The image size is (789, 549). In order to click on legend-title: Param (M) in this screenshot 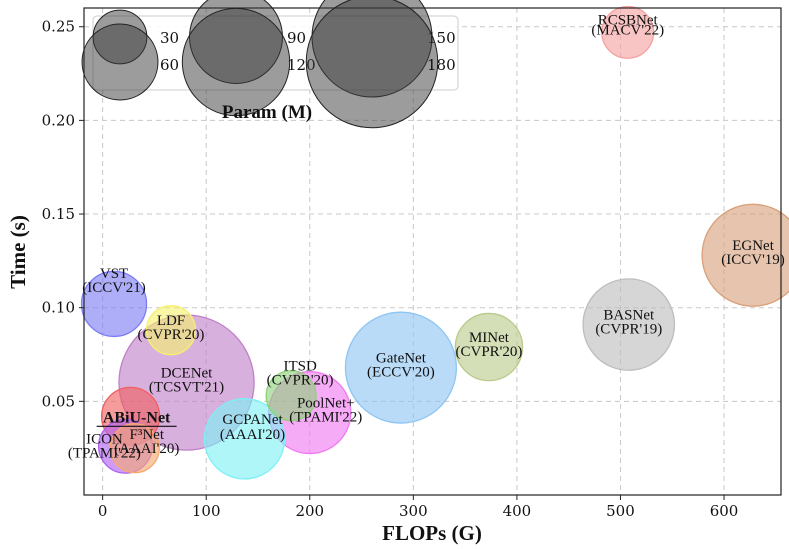, I will do `click(267, 112)`.